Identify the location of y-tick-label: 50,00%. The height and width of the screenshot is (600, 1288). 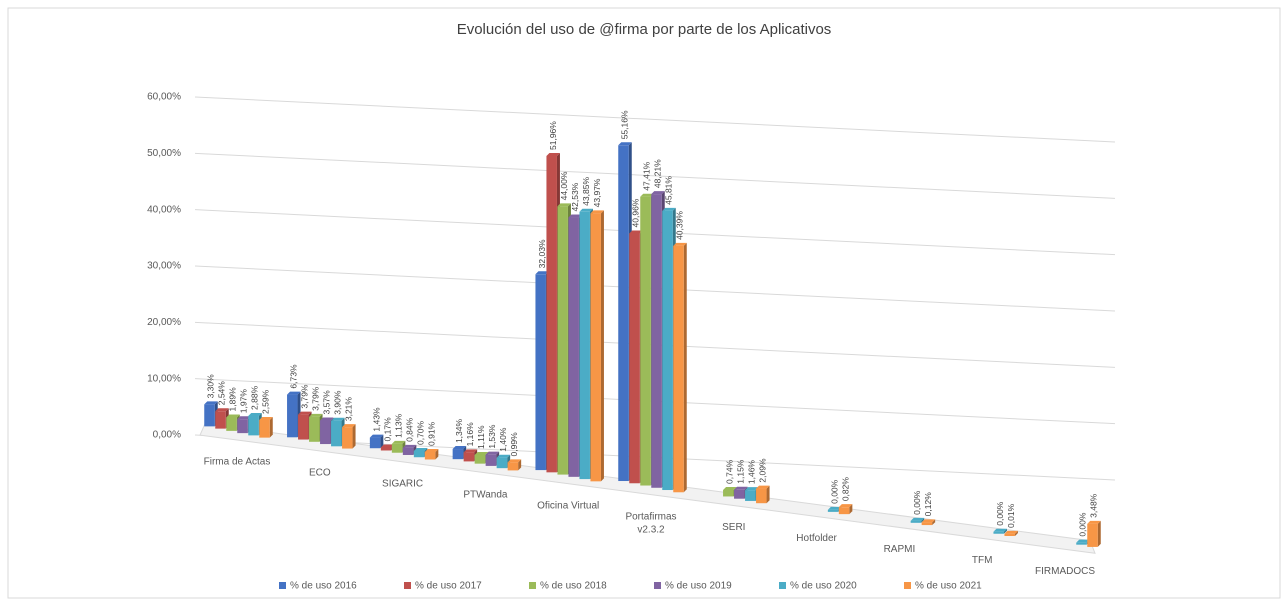
(164, 153).